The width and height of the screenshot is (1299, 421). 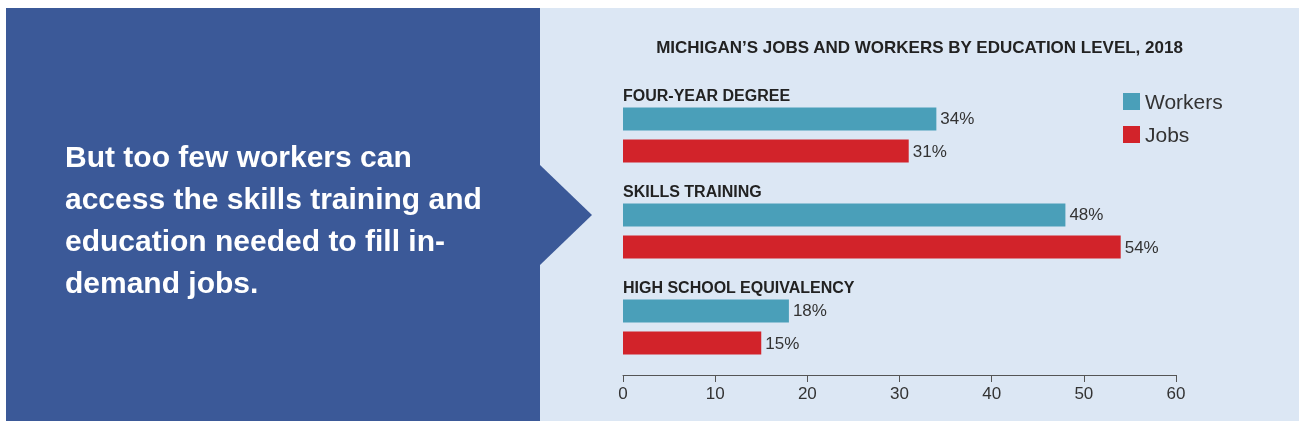 I want to click on x-tick-label: 0, so click(x=623, y=393).